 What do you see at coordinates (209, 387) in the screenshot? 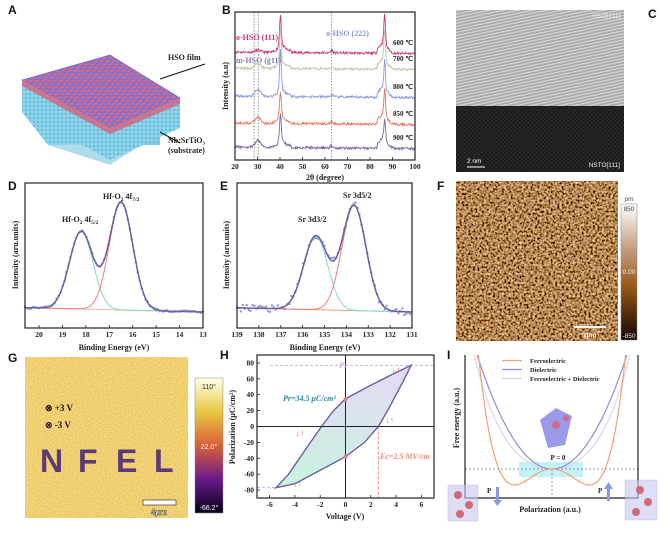
I see `pfm-colorbar-max: 110°` at bounding box center [209, 387].